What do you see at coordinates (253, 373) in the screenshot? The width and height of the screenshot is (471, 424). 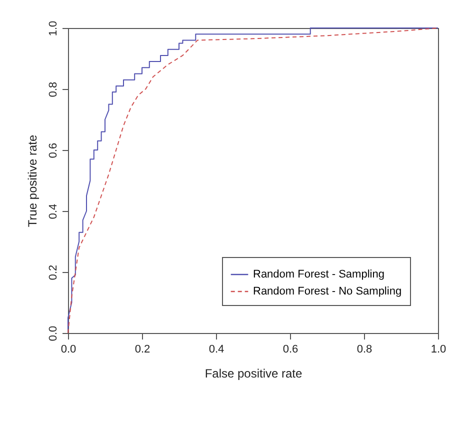 I see `x-axis-title: False positive rate` at bounding box center [253, 373].